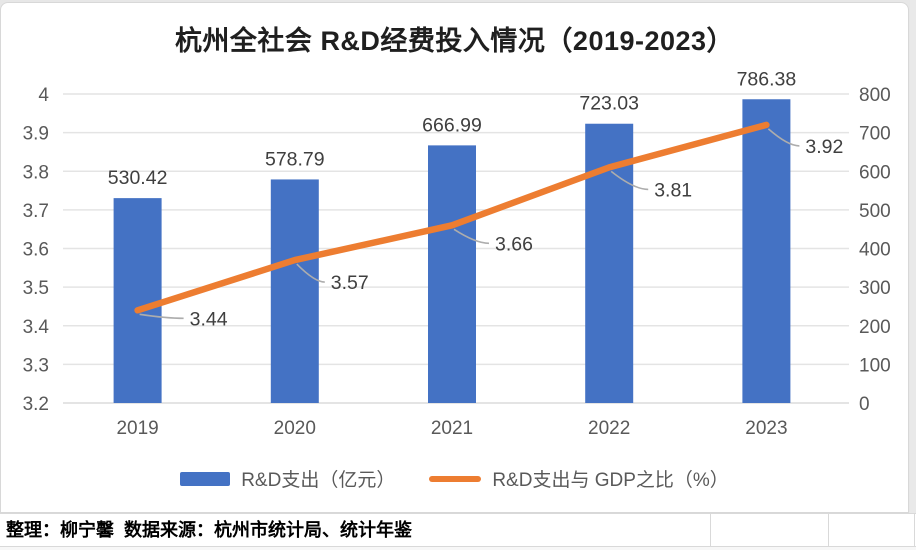 This screenshot has width=916, height=550. What do you see at coordinates (36, 327) in the screenshot?
I see `left-axis-tick-label: 3.4` at bounding box center [36, 327].